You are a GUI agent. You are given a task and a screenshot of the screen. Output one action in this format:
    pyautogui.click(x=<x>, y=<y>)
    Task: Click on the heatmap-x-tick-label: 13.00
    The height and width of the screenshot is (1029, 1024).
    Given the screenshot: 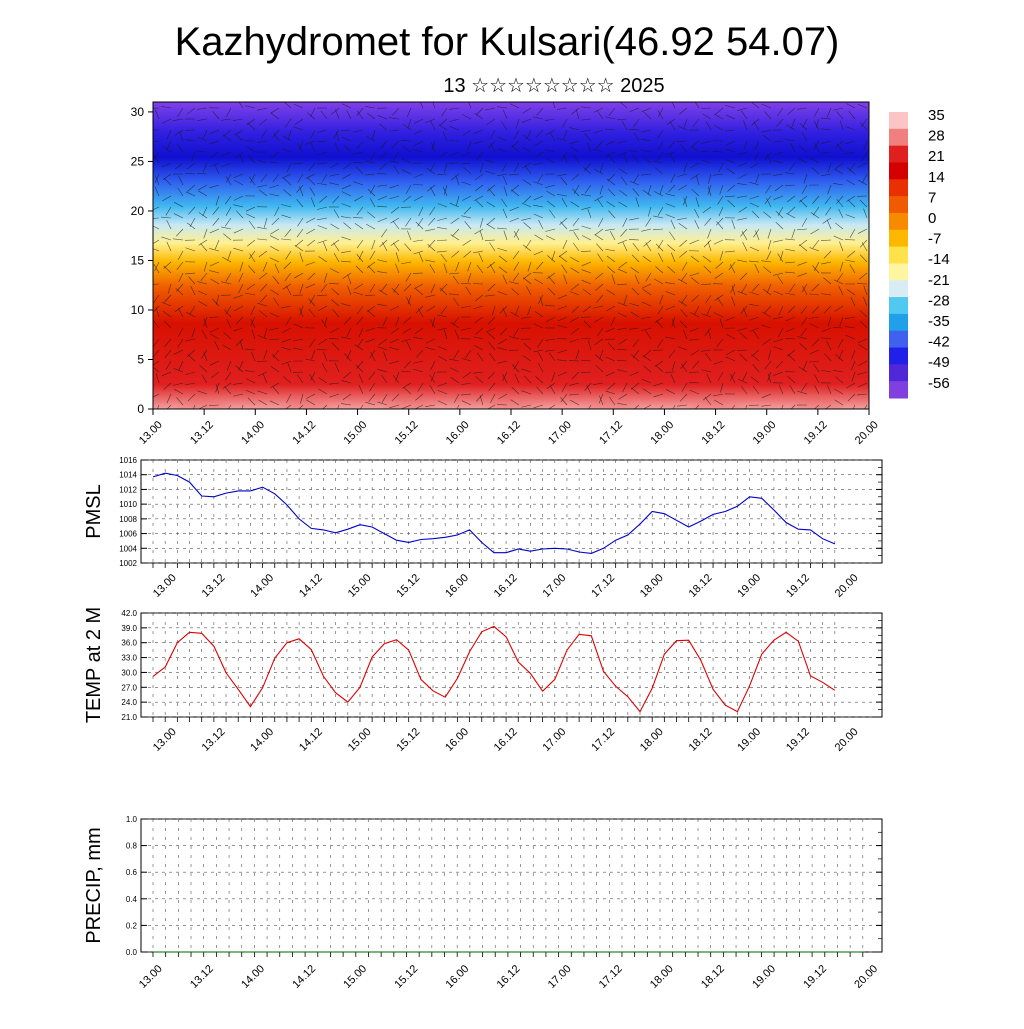 What is the action you would take?
    pyautogui.click(x=151, y=433)
    